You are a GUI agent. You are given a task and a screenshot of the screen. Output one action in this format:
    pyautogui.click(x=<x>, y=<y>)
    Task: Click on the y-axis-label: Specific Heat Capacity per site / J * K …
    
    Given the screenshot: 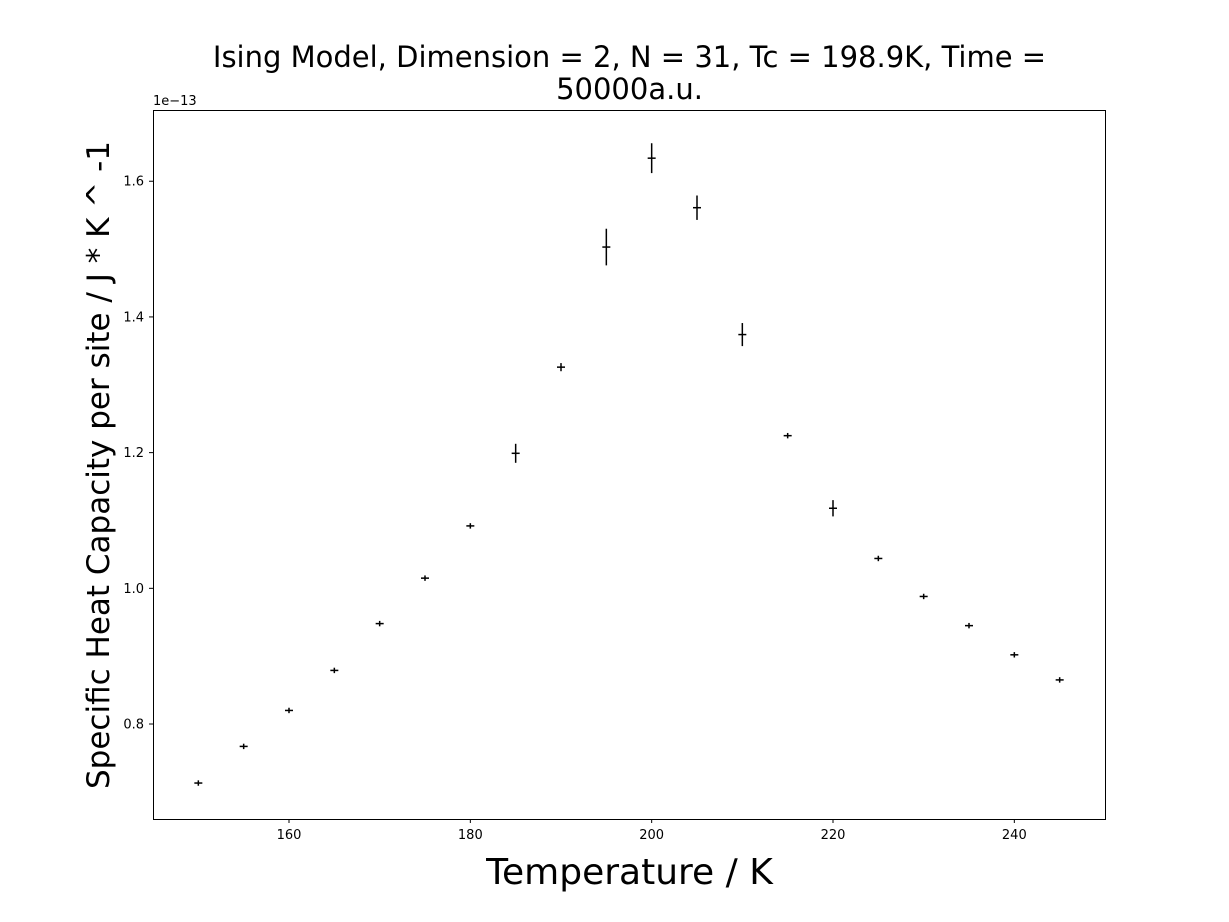 What is the action you would take?
    pyautogui.click(x=99, y=465)
    